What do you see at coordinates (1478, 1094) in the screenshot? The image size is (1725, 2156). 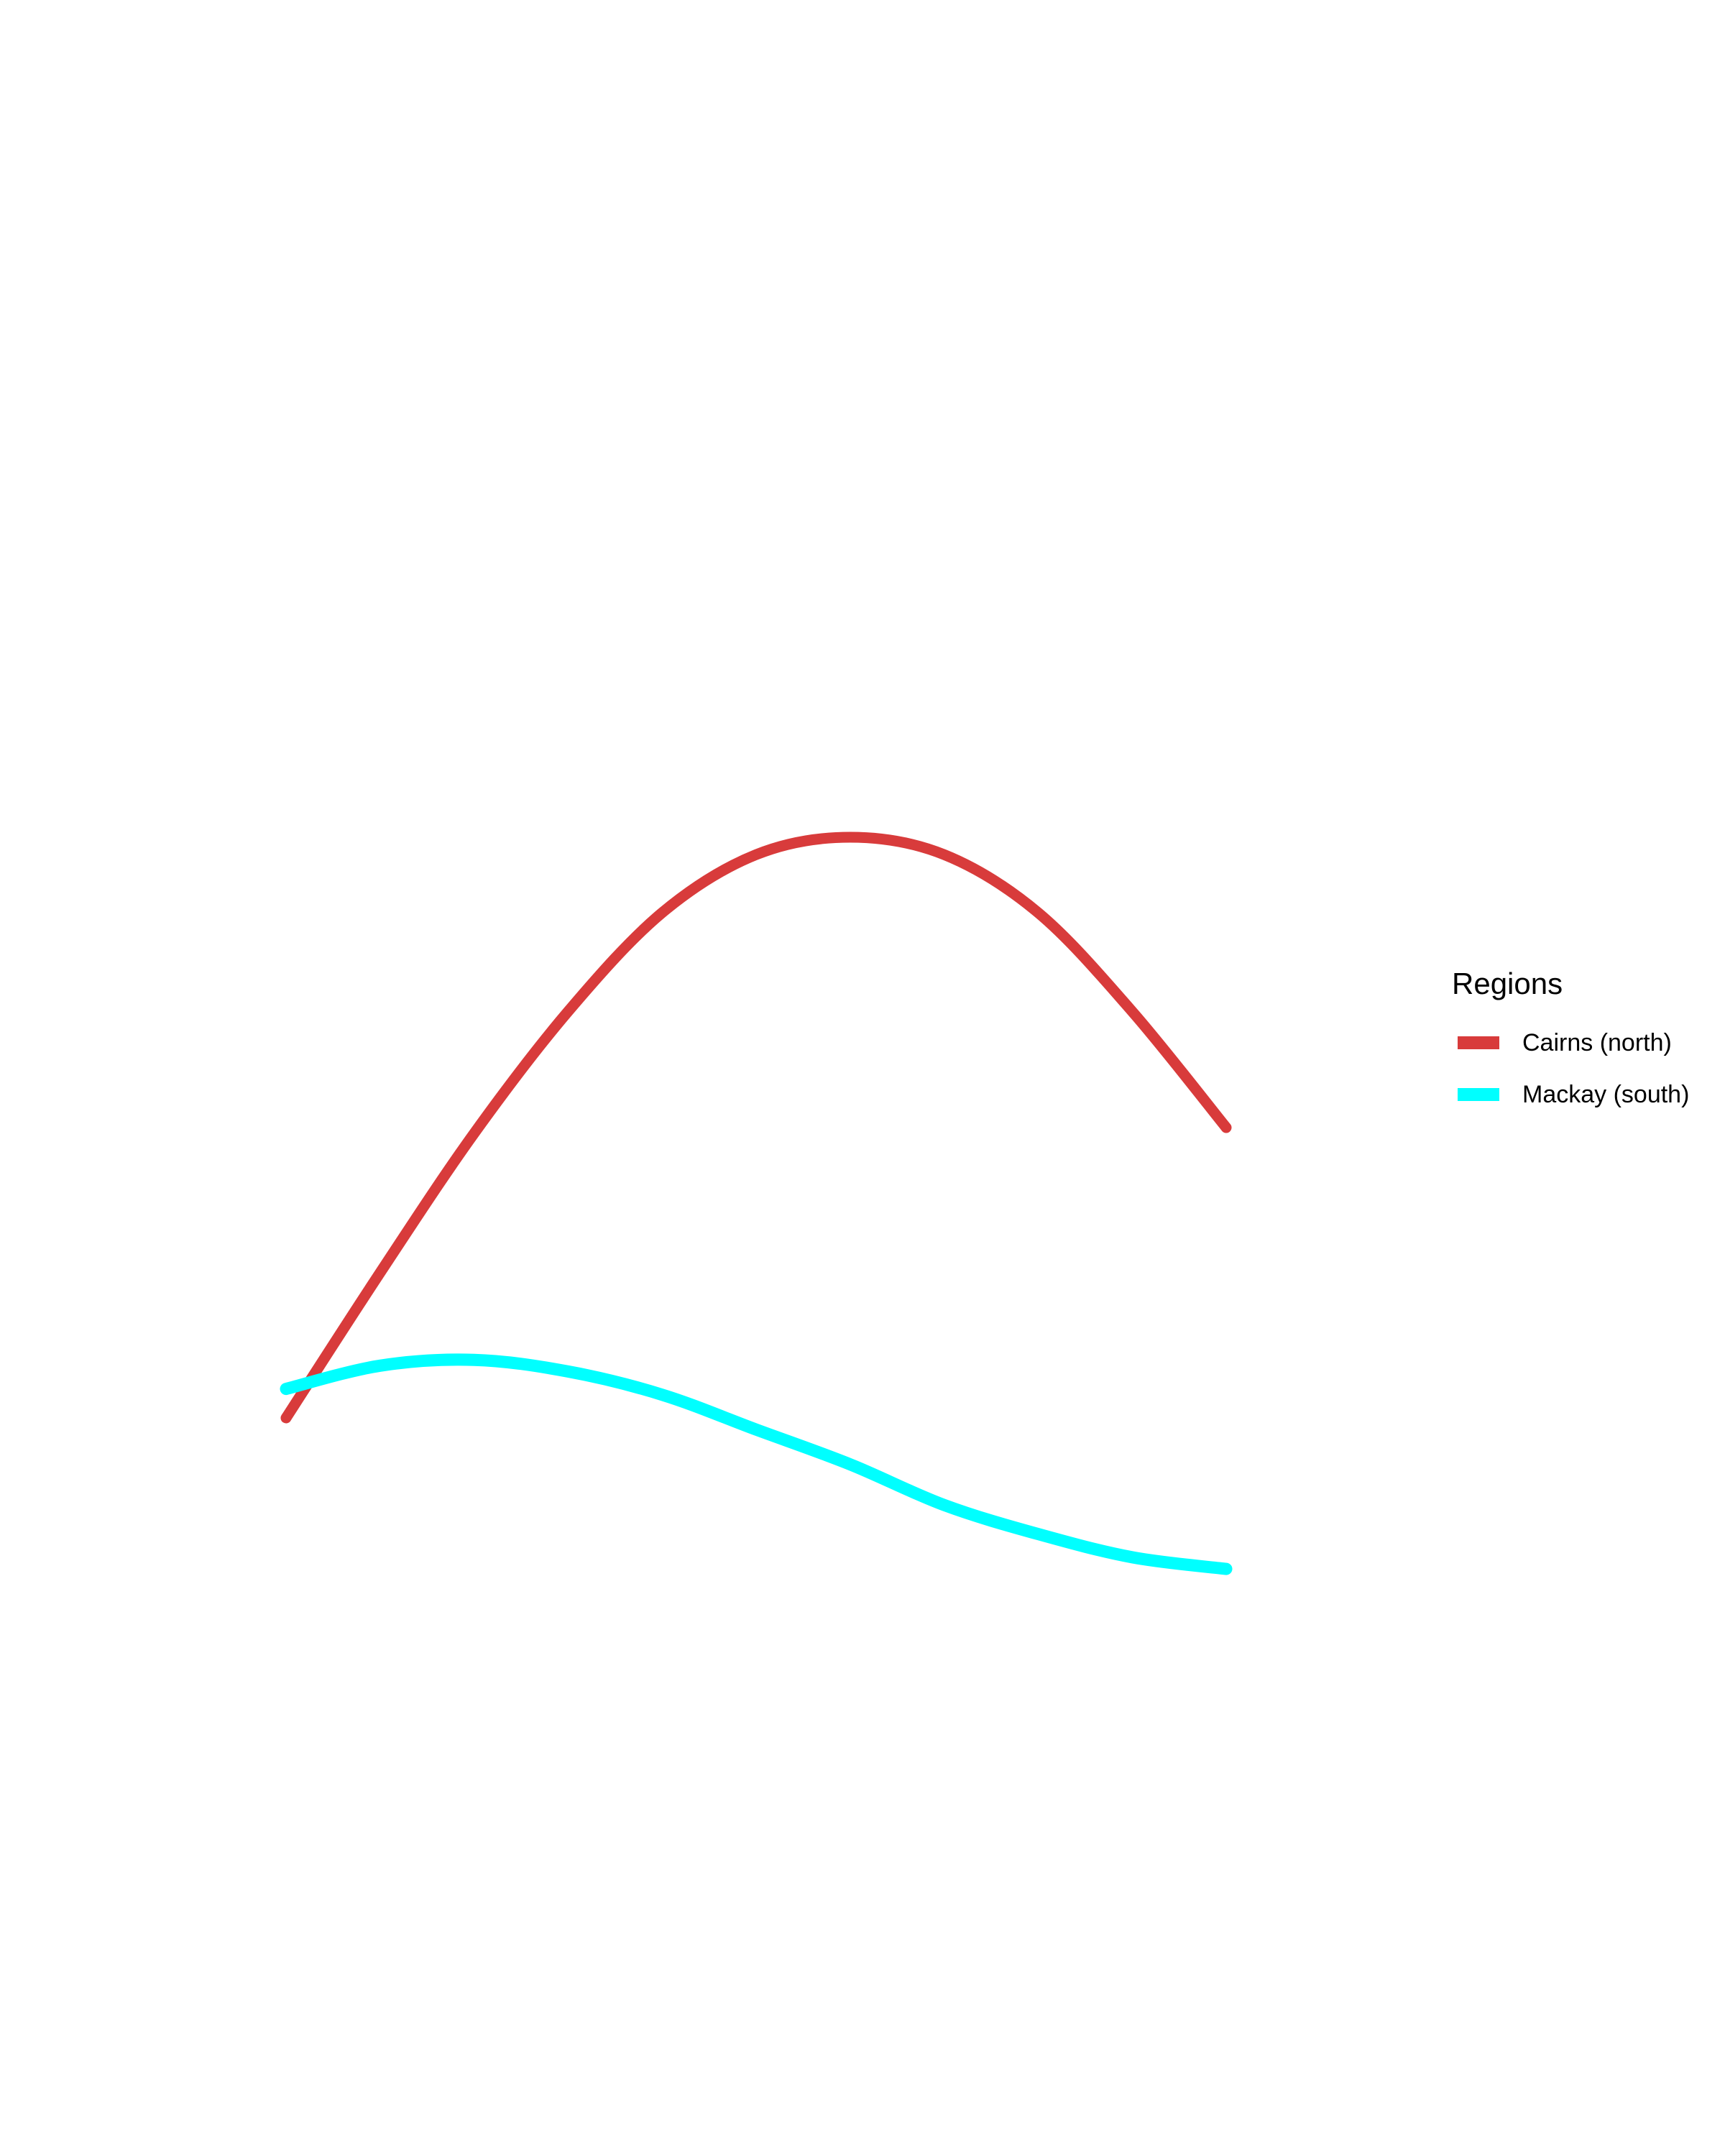 I see `legend-key-mackay` at bounding box center [1478, 1094].